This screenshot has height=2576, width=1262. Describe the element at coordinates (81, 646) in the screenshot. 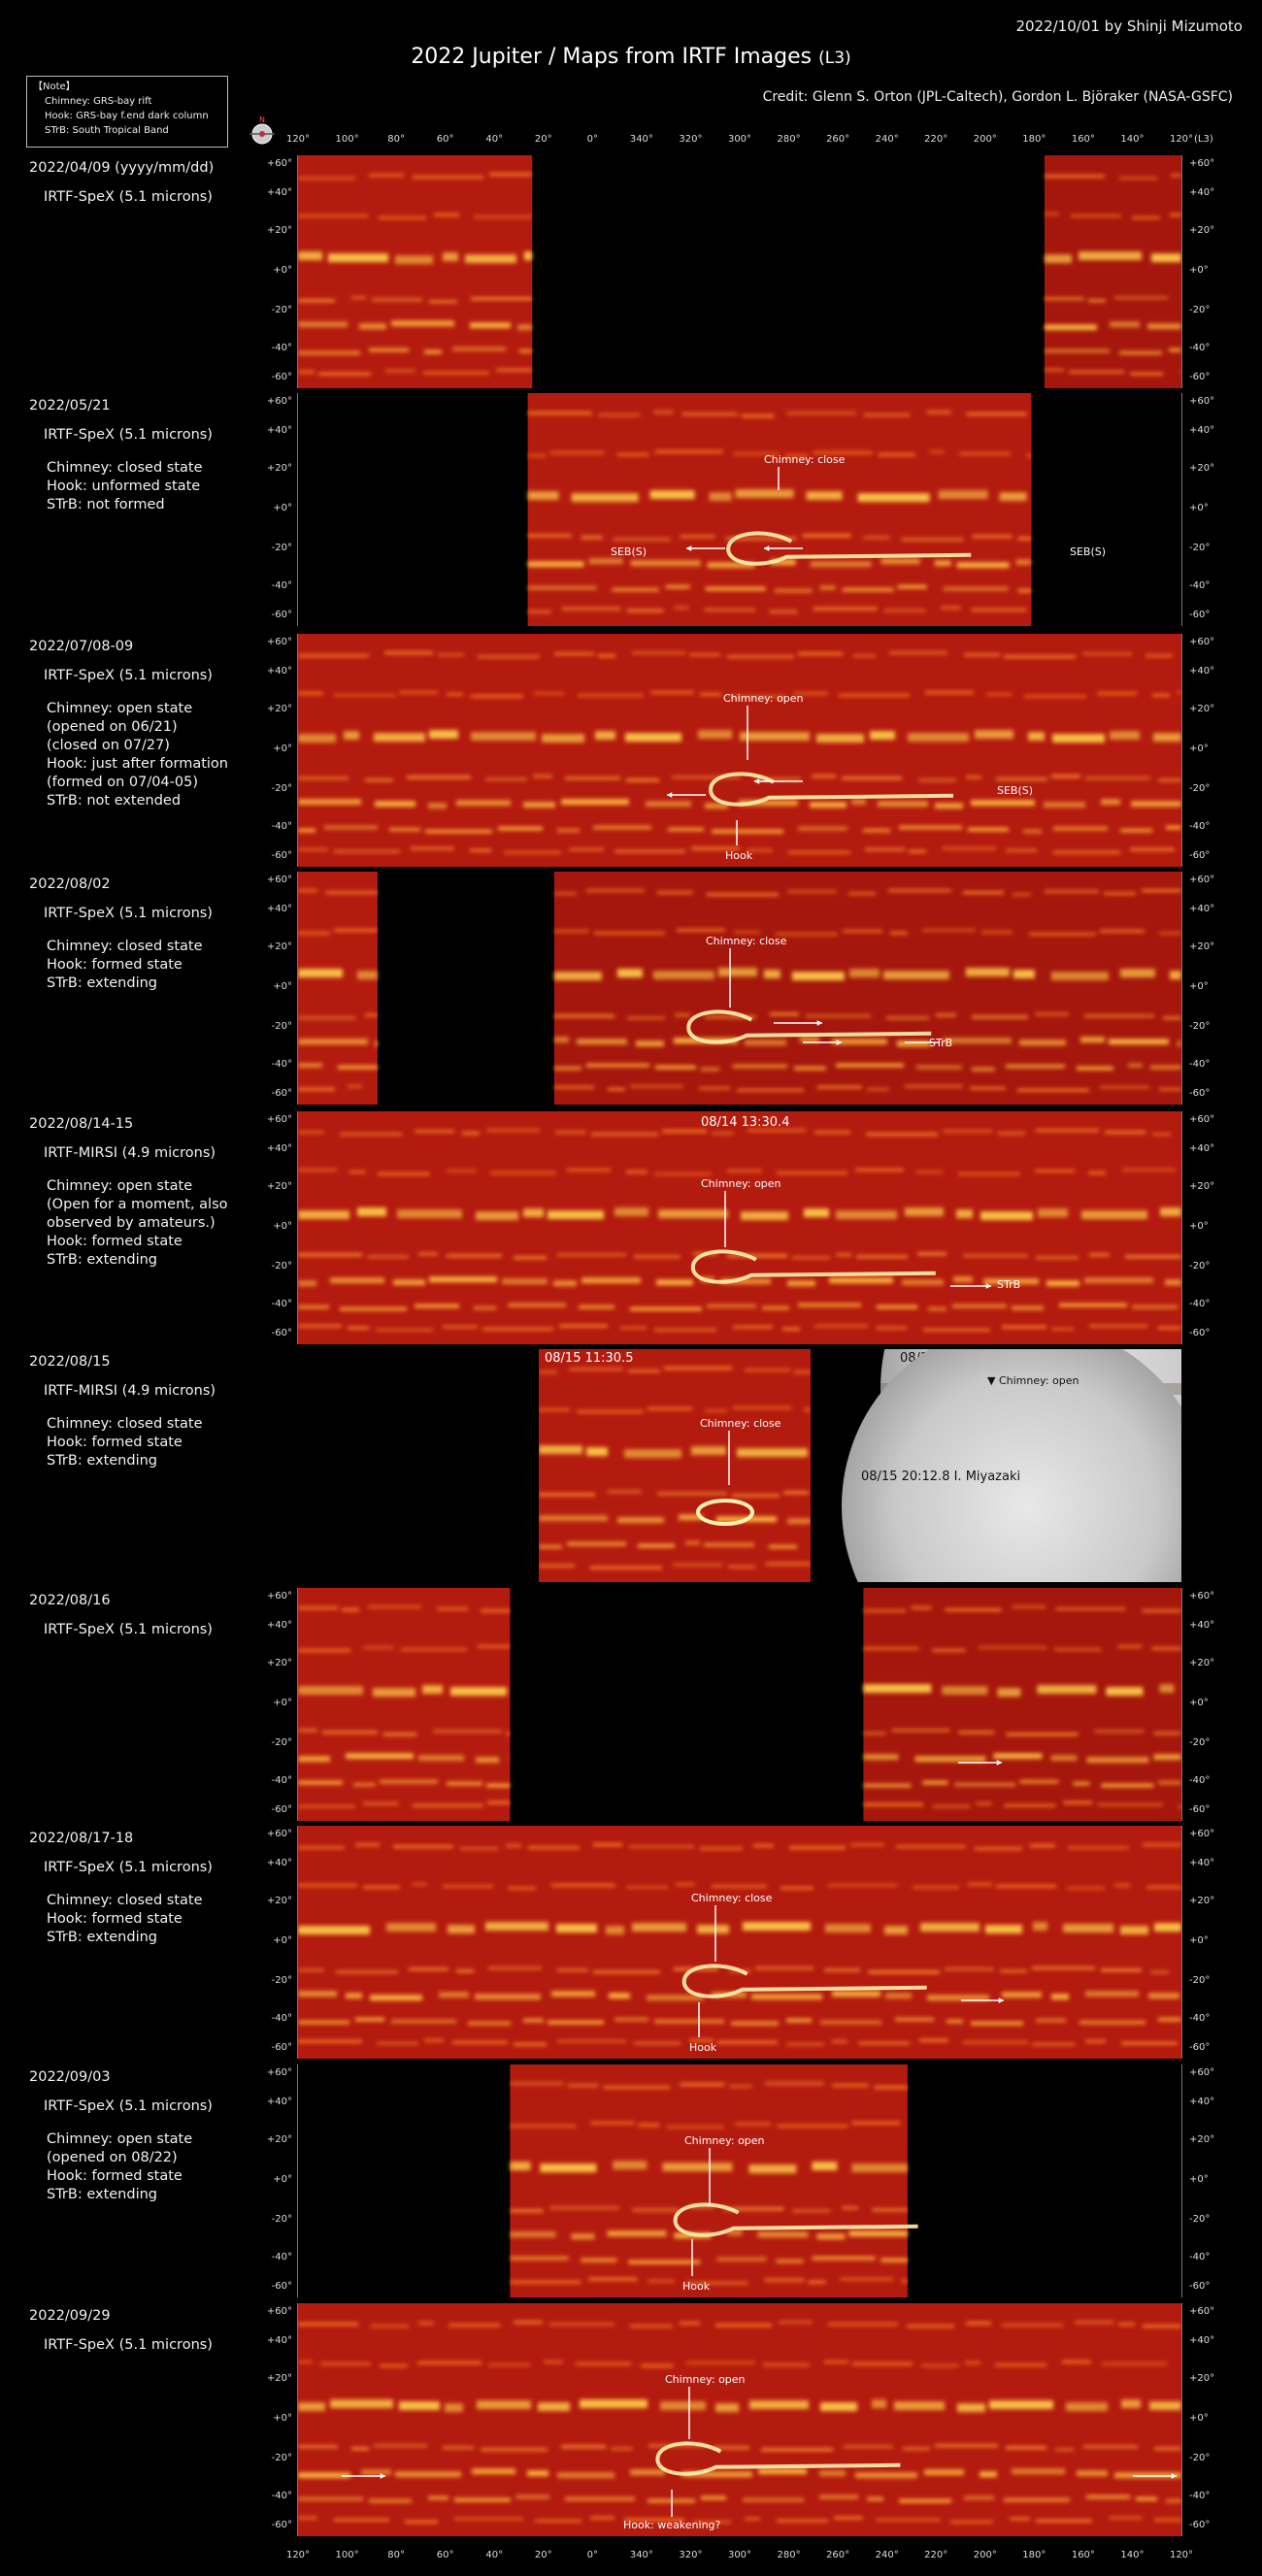

I see `panel-date: 2022/07/08-09` at that location.